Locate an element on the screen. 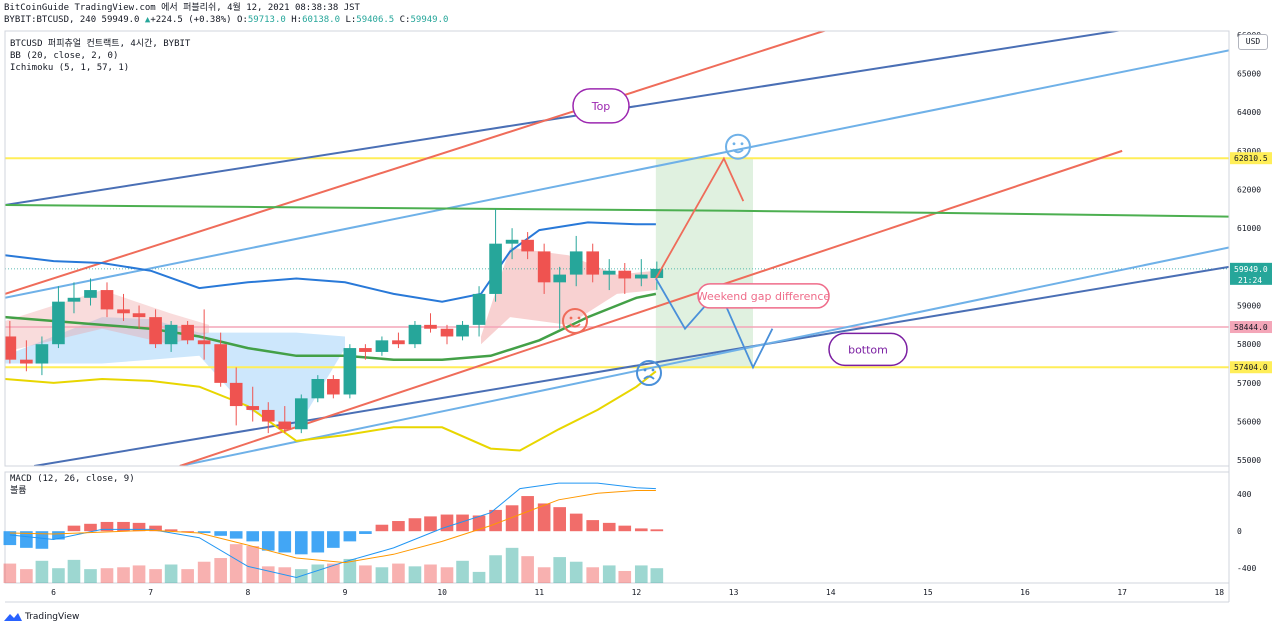 This screenshot has height=628, width=1280. macd-tick-label: 0 is located at coordinates (1239, 531).